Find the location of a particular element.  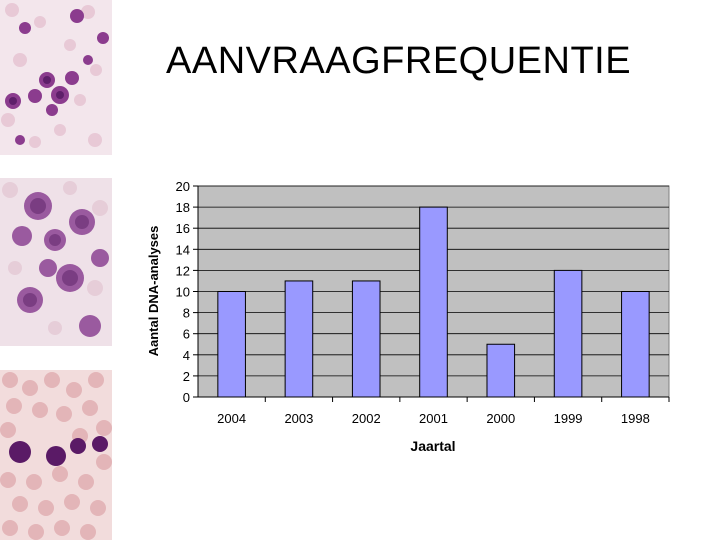

x-tick-label: 2002 is located at coordinates (366, 418).